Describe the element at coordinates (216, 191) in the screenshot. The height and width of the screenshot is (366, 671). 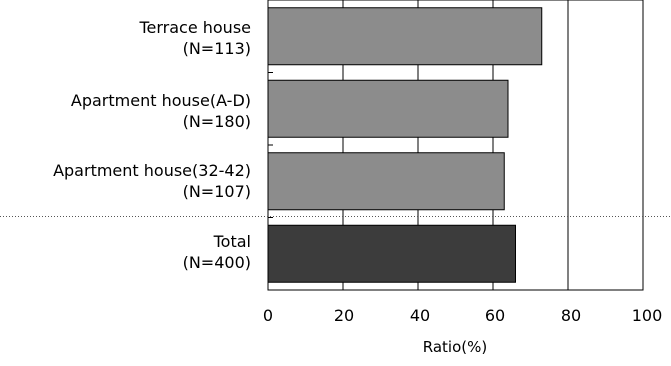
I see `category-count: (N=107)` at that location.